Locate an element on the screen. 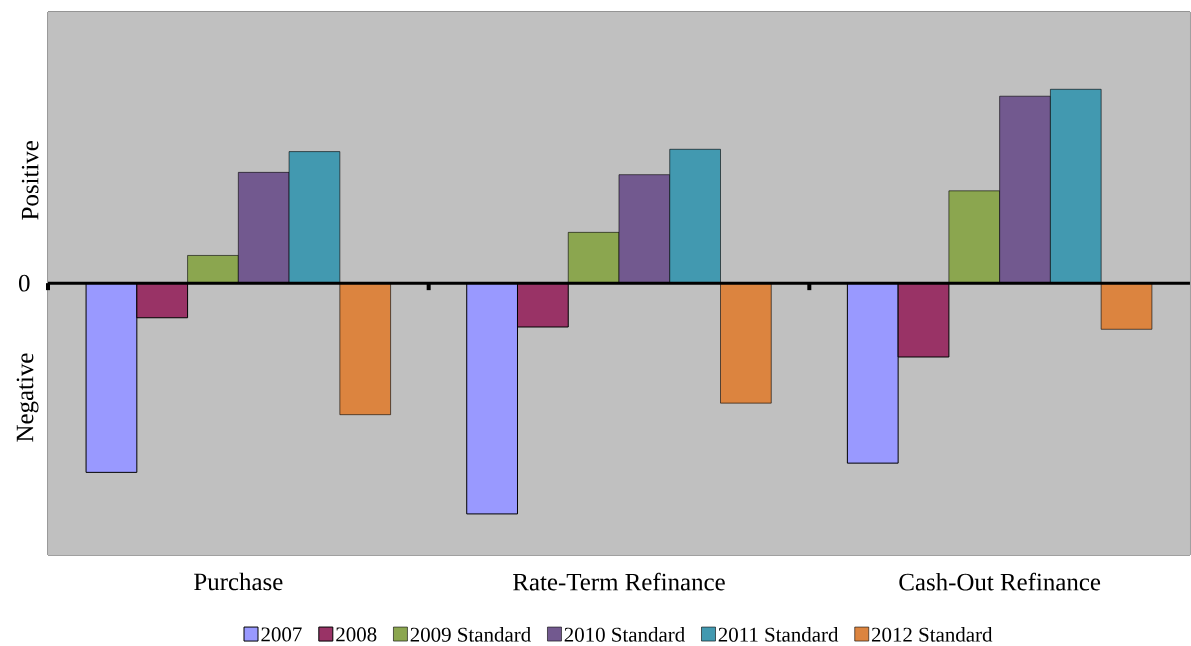  x-tick-label: Purchase is located at coordinates (238, 581).